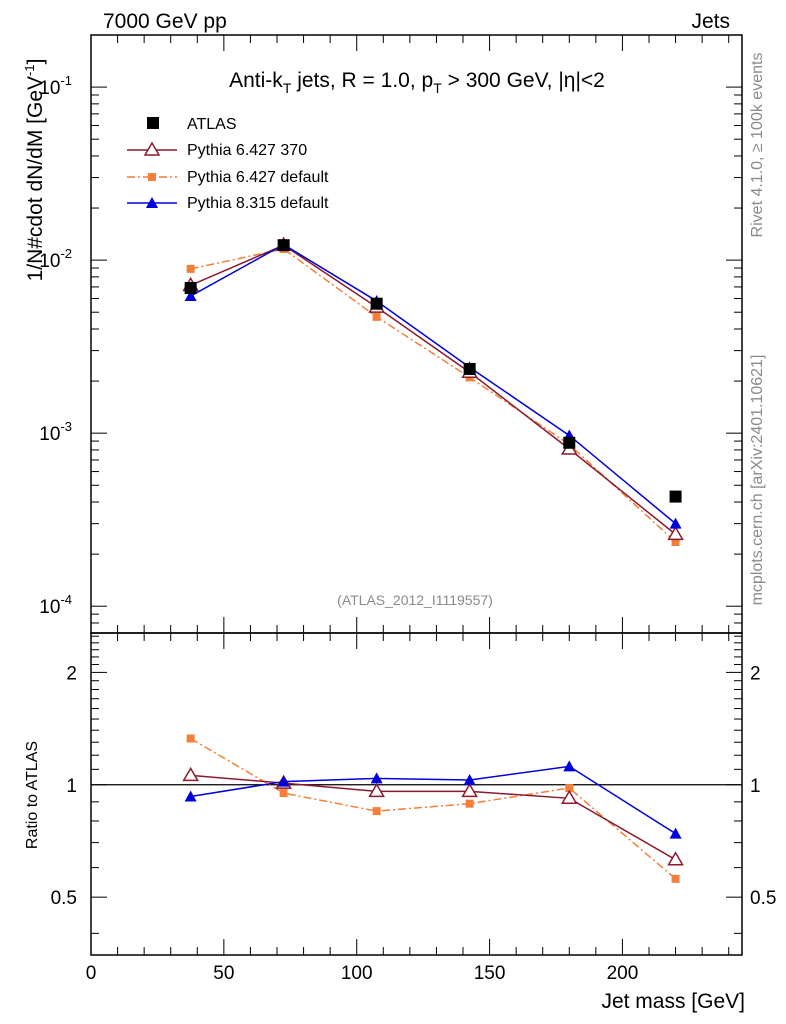 The image size is (786, 1024). What do you see at coordinates (212, 124) in the screenshot?
I see `legend-label-atlas: ATLAS` at bounding box center [212, 124].